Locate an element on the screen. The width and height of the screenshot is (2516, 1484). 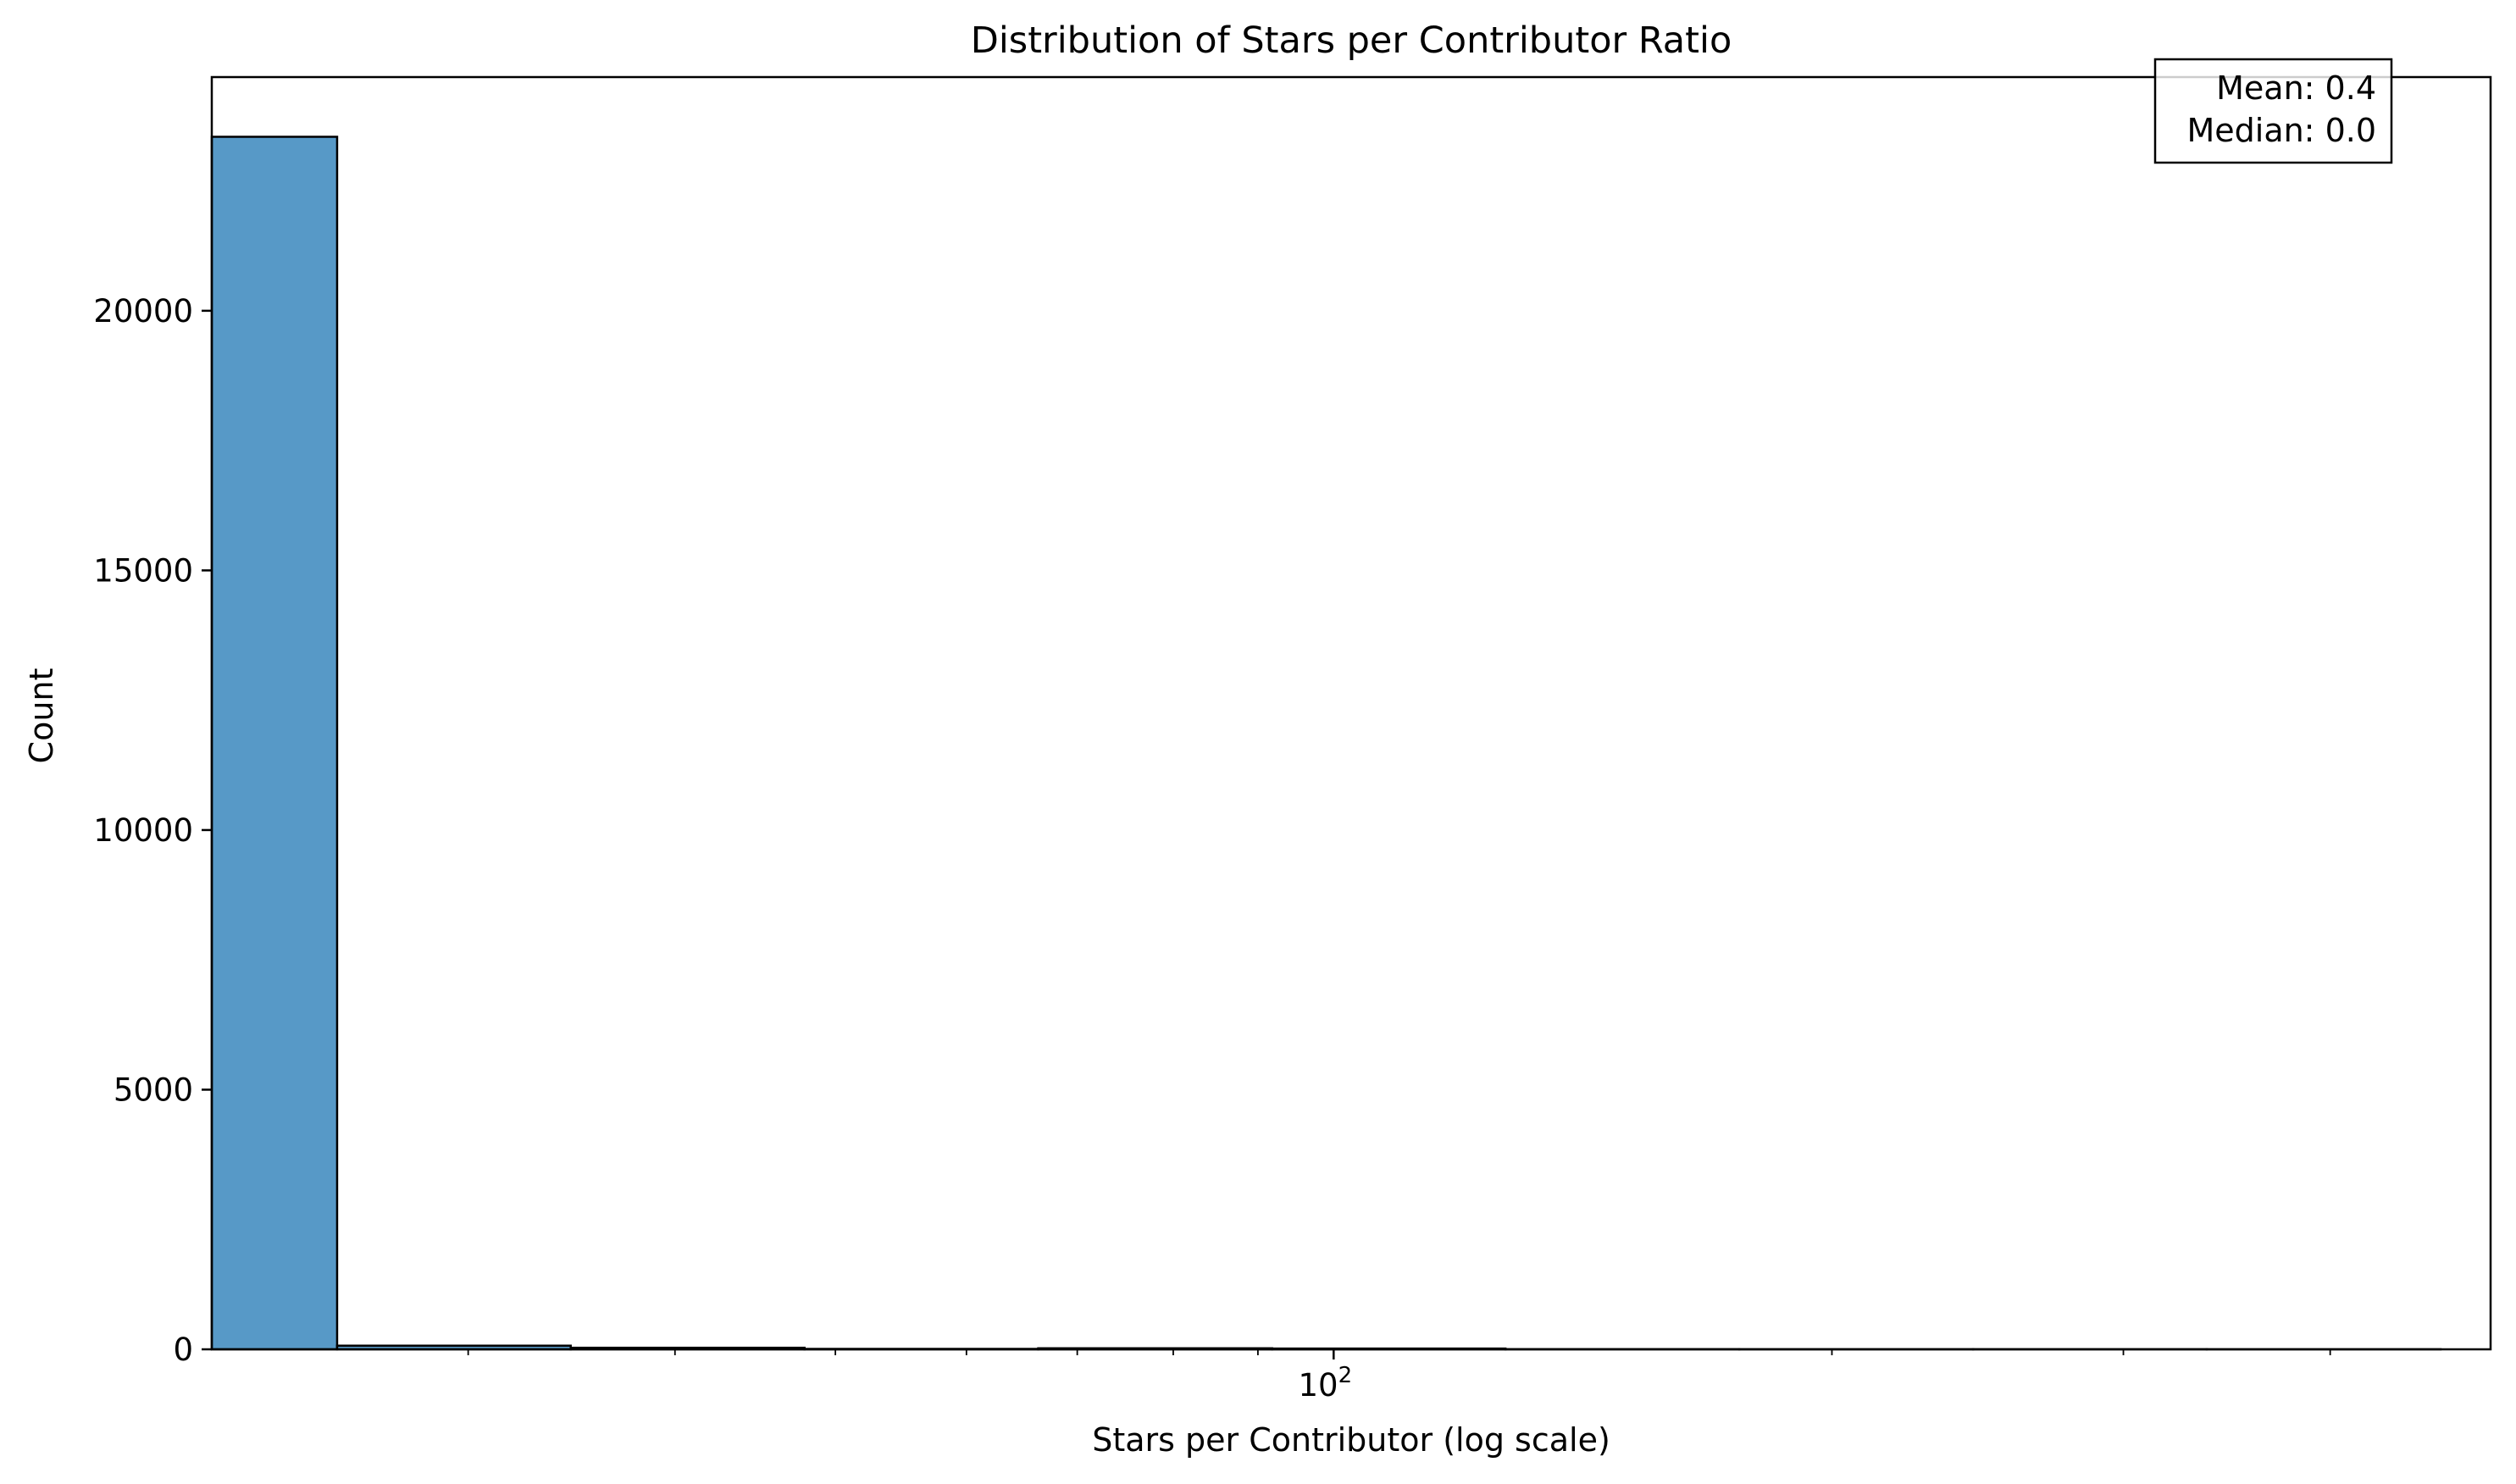
y-tick-label-10000: 10000 is located at coordinates (143, 830).